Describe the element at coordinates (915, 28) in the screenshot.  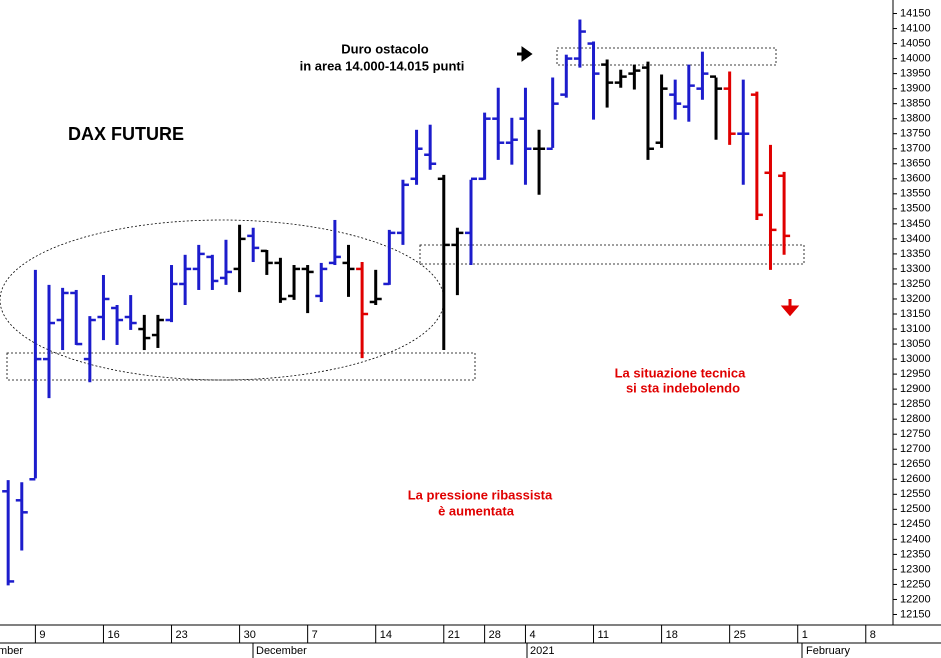
I see `y-tick-label: 14100` at that location.